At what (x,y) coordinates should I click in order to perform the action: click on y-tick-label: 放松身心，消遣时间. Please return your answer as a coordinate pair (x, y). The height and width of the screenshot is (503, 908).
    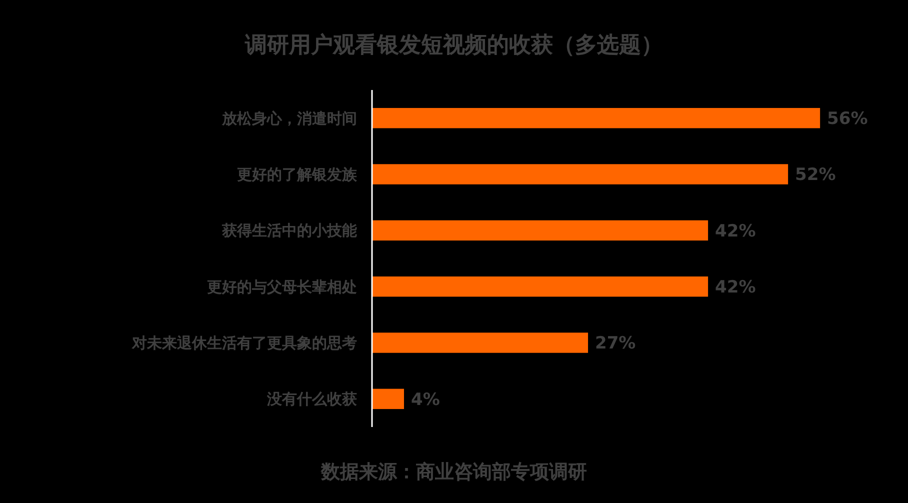
    Looking at the image, I should click on (289, 118).